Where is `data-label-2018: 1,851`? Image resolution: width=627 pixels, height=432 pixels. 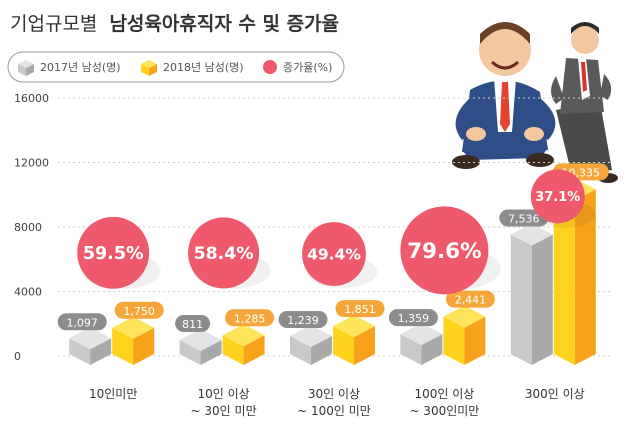 data-label-2018: 1,851 is located at coordinates (360, 309).